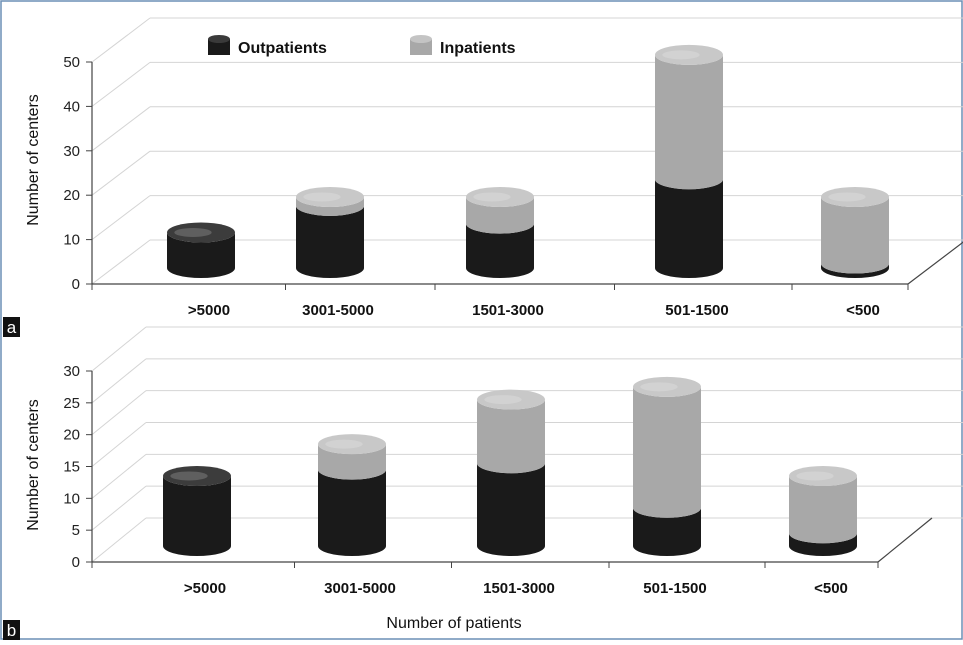 The width and height of the screenshot is (963, 645). I want to click on y-tick-label: 15, so click(71, 467).